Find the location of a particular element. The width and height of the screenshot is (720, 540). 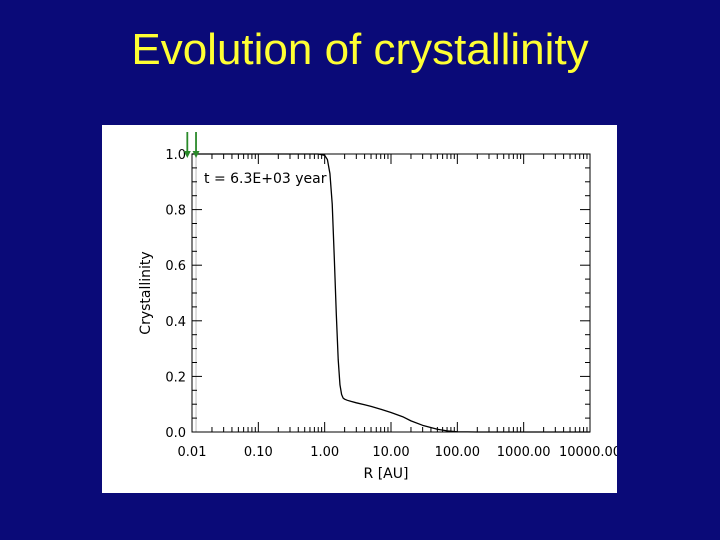

y-tick-label: 0.4 is located at coordinates (175, 322).